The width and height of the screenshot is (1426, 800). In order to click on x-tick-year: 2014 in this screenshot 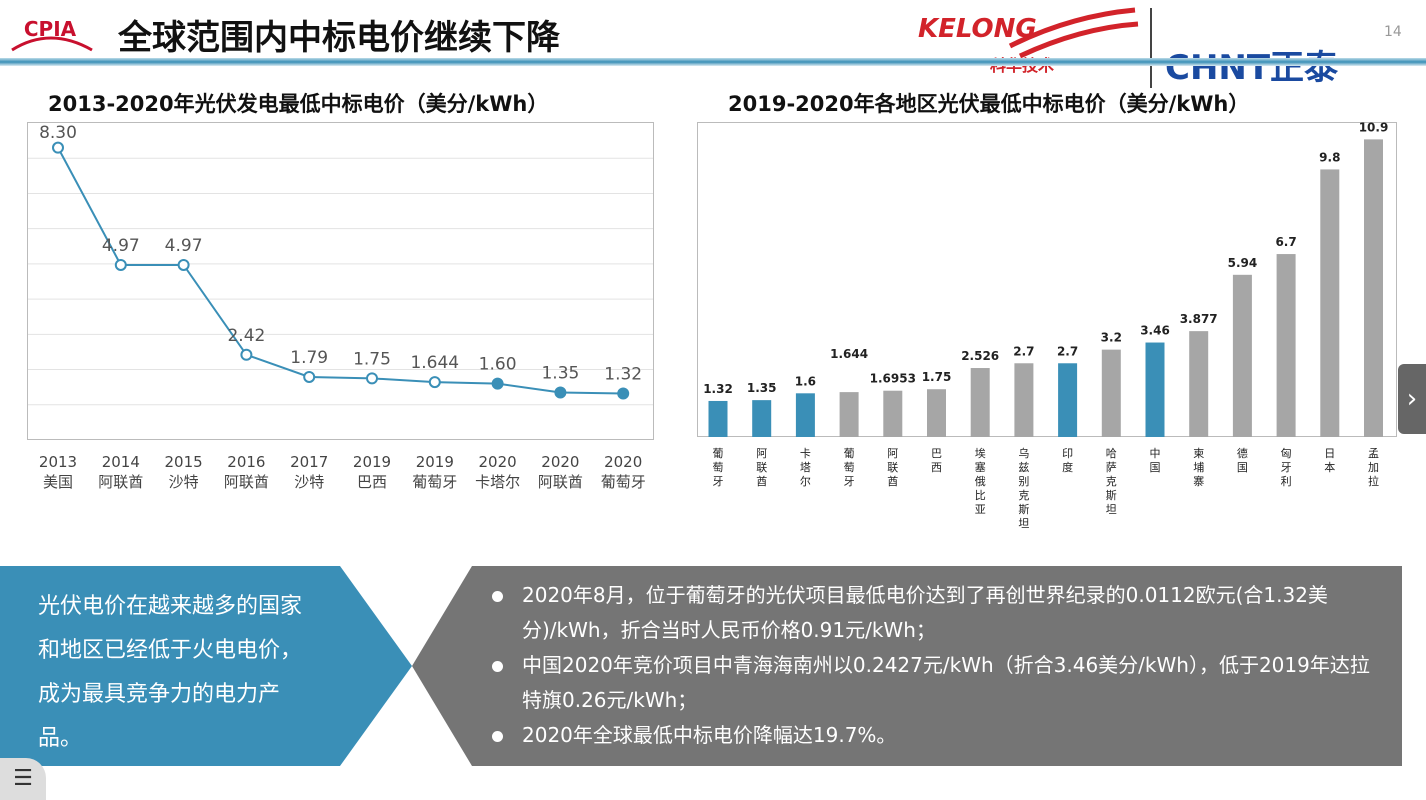, I will do `click(121, 462)`.